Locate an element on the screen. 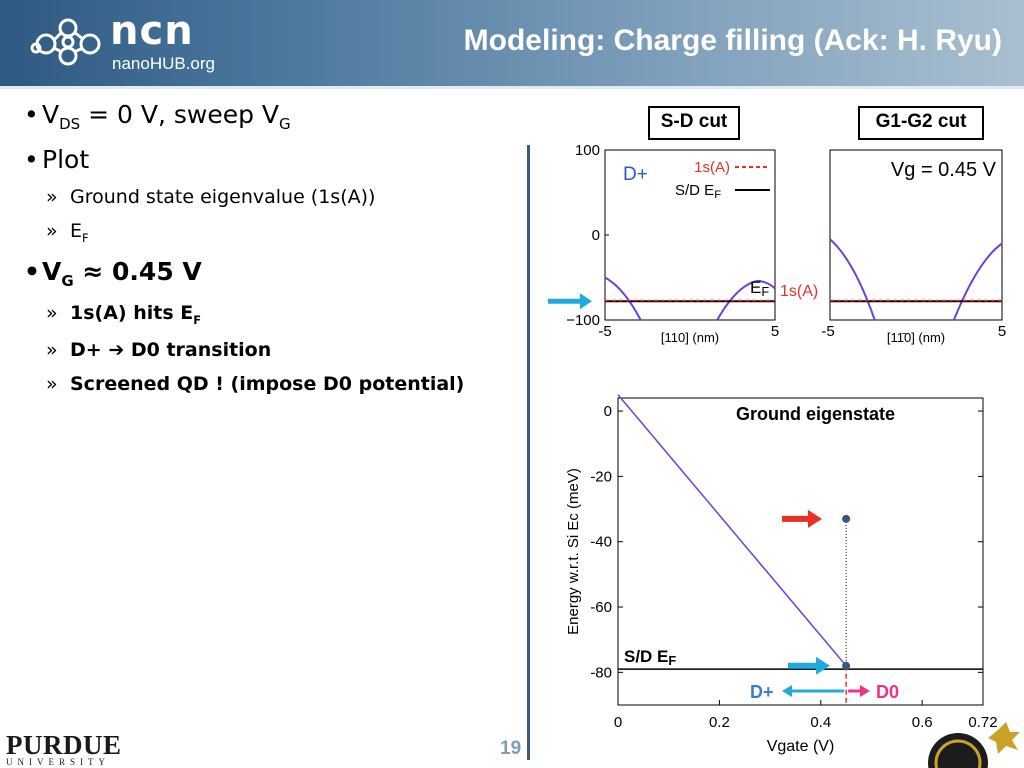  x-axis-label: Vgate (V) is located at coordinates (801, 746).